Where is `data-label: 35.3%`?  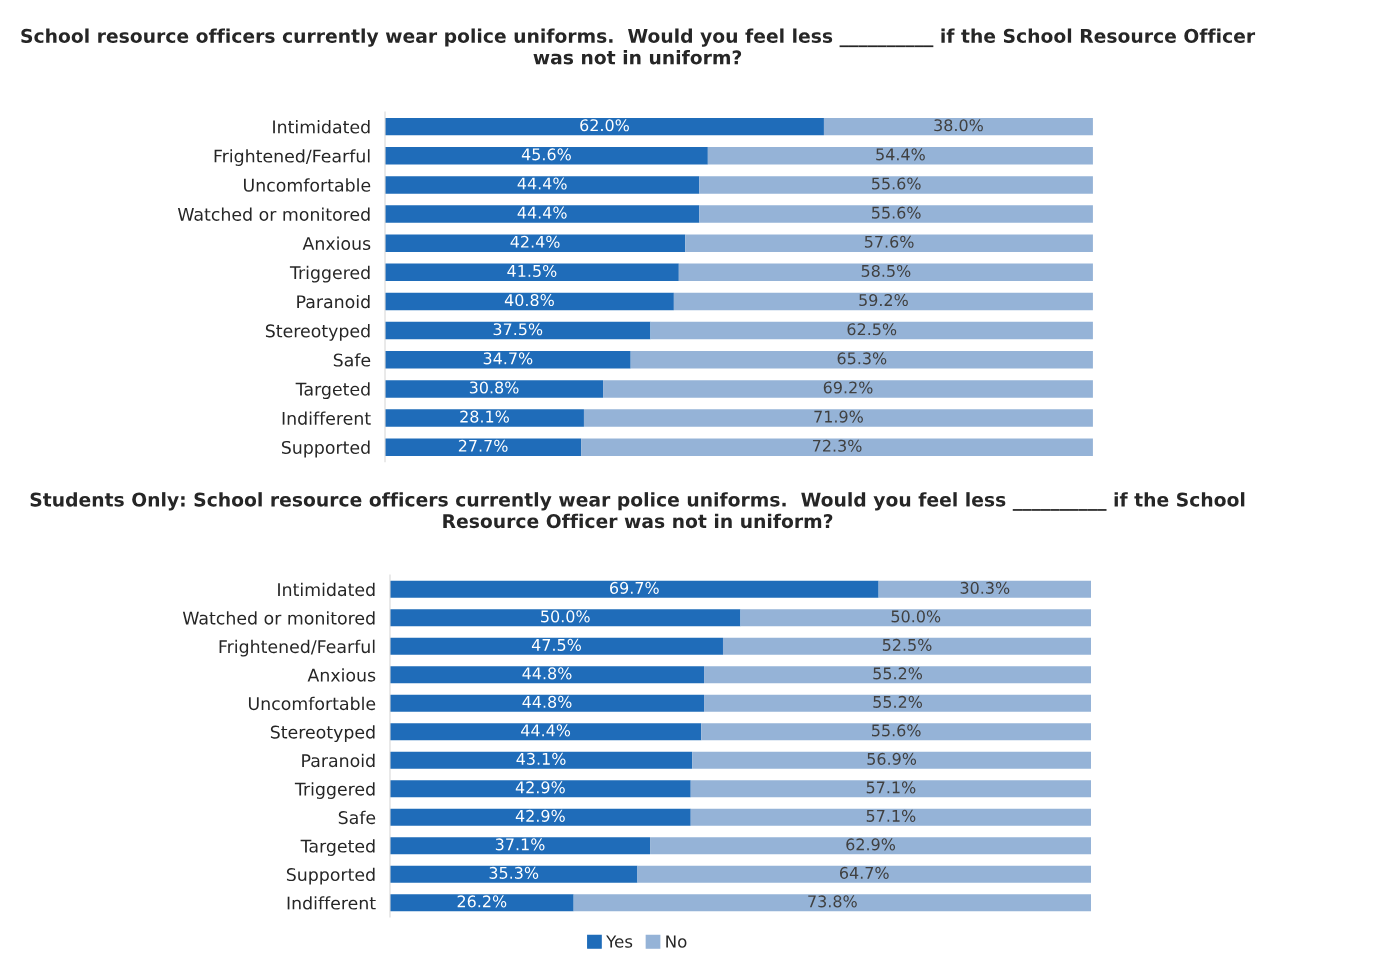 data-label: 35.3% is located at coordinates (514, 872).